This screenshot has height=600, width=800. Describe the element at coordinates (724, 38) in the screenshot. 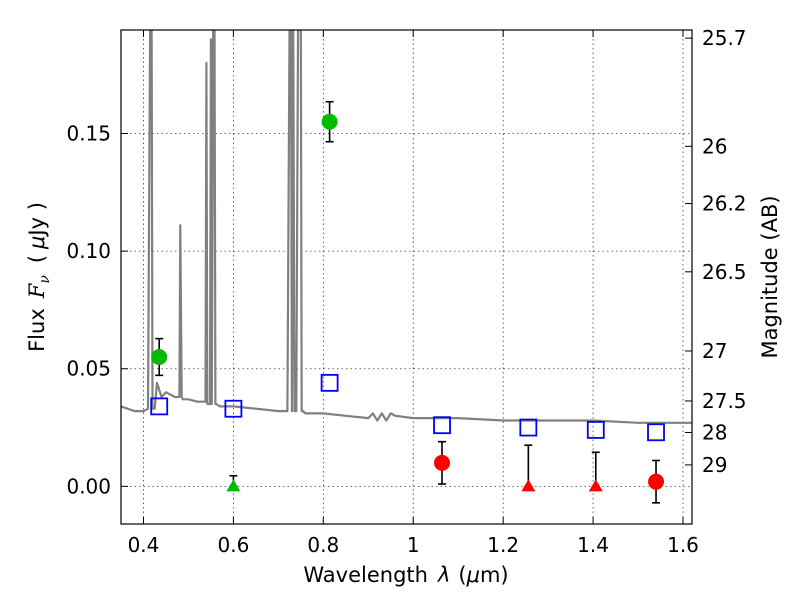

I see `magnitude-tick-label: 25.7` at that location.